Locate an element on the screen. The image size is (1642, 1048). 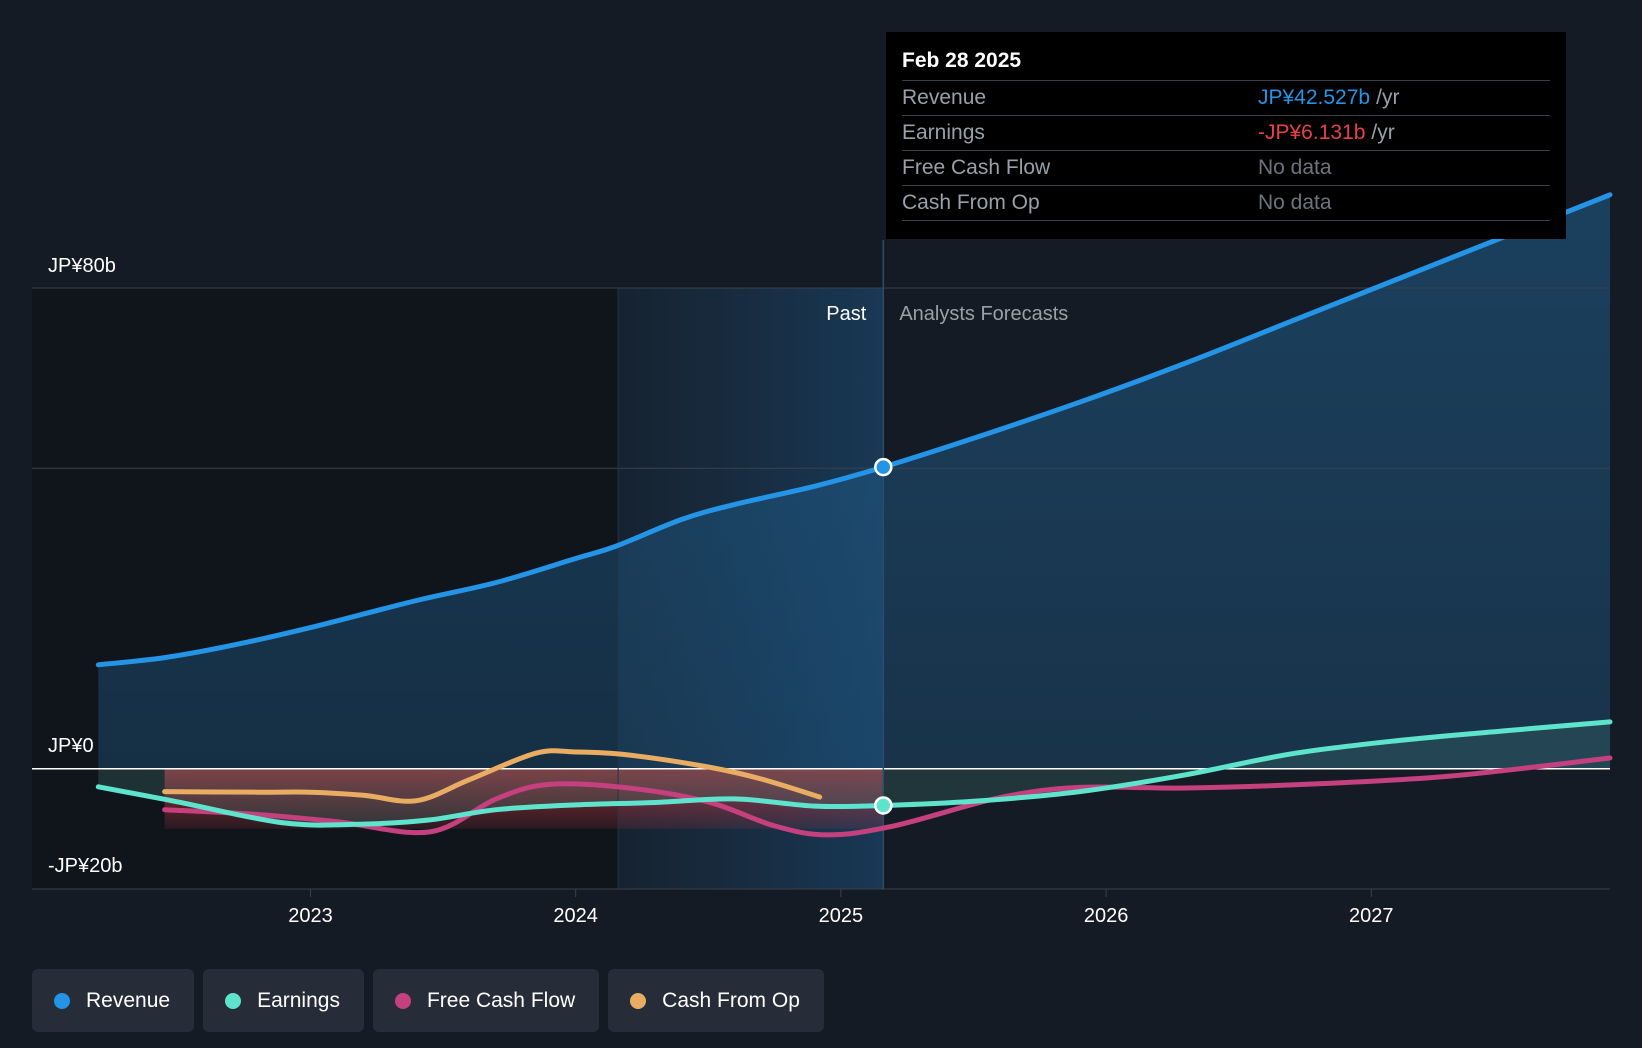
tooltip-value: -JP¥6.131b is located at coordinates (1312, 132).